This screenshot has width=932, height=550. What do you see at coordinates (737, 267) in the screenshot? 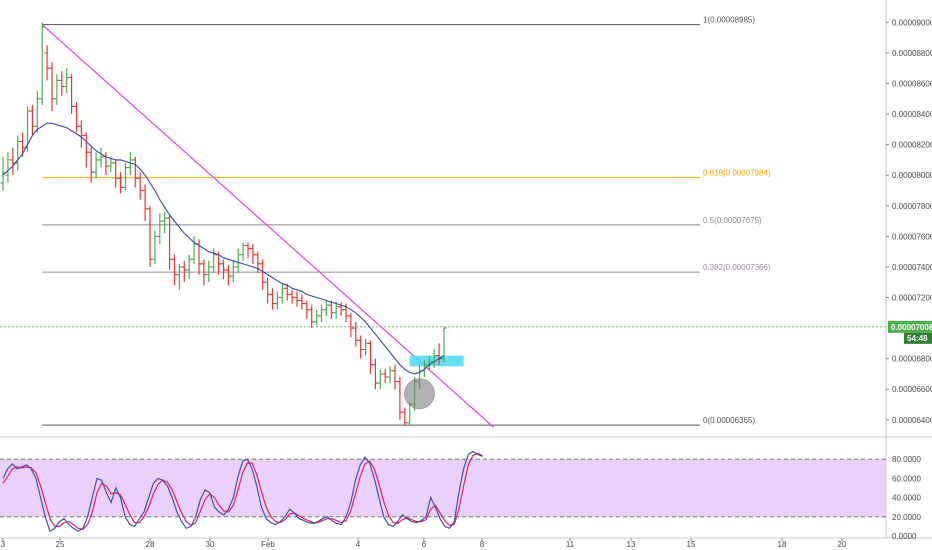
I see `fib-level-label: 0.382(0.00007366)` at bounding box center [737, 267].